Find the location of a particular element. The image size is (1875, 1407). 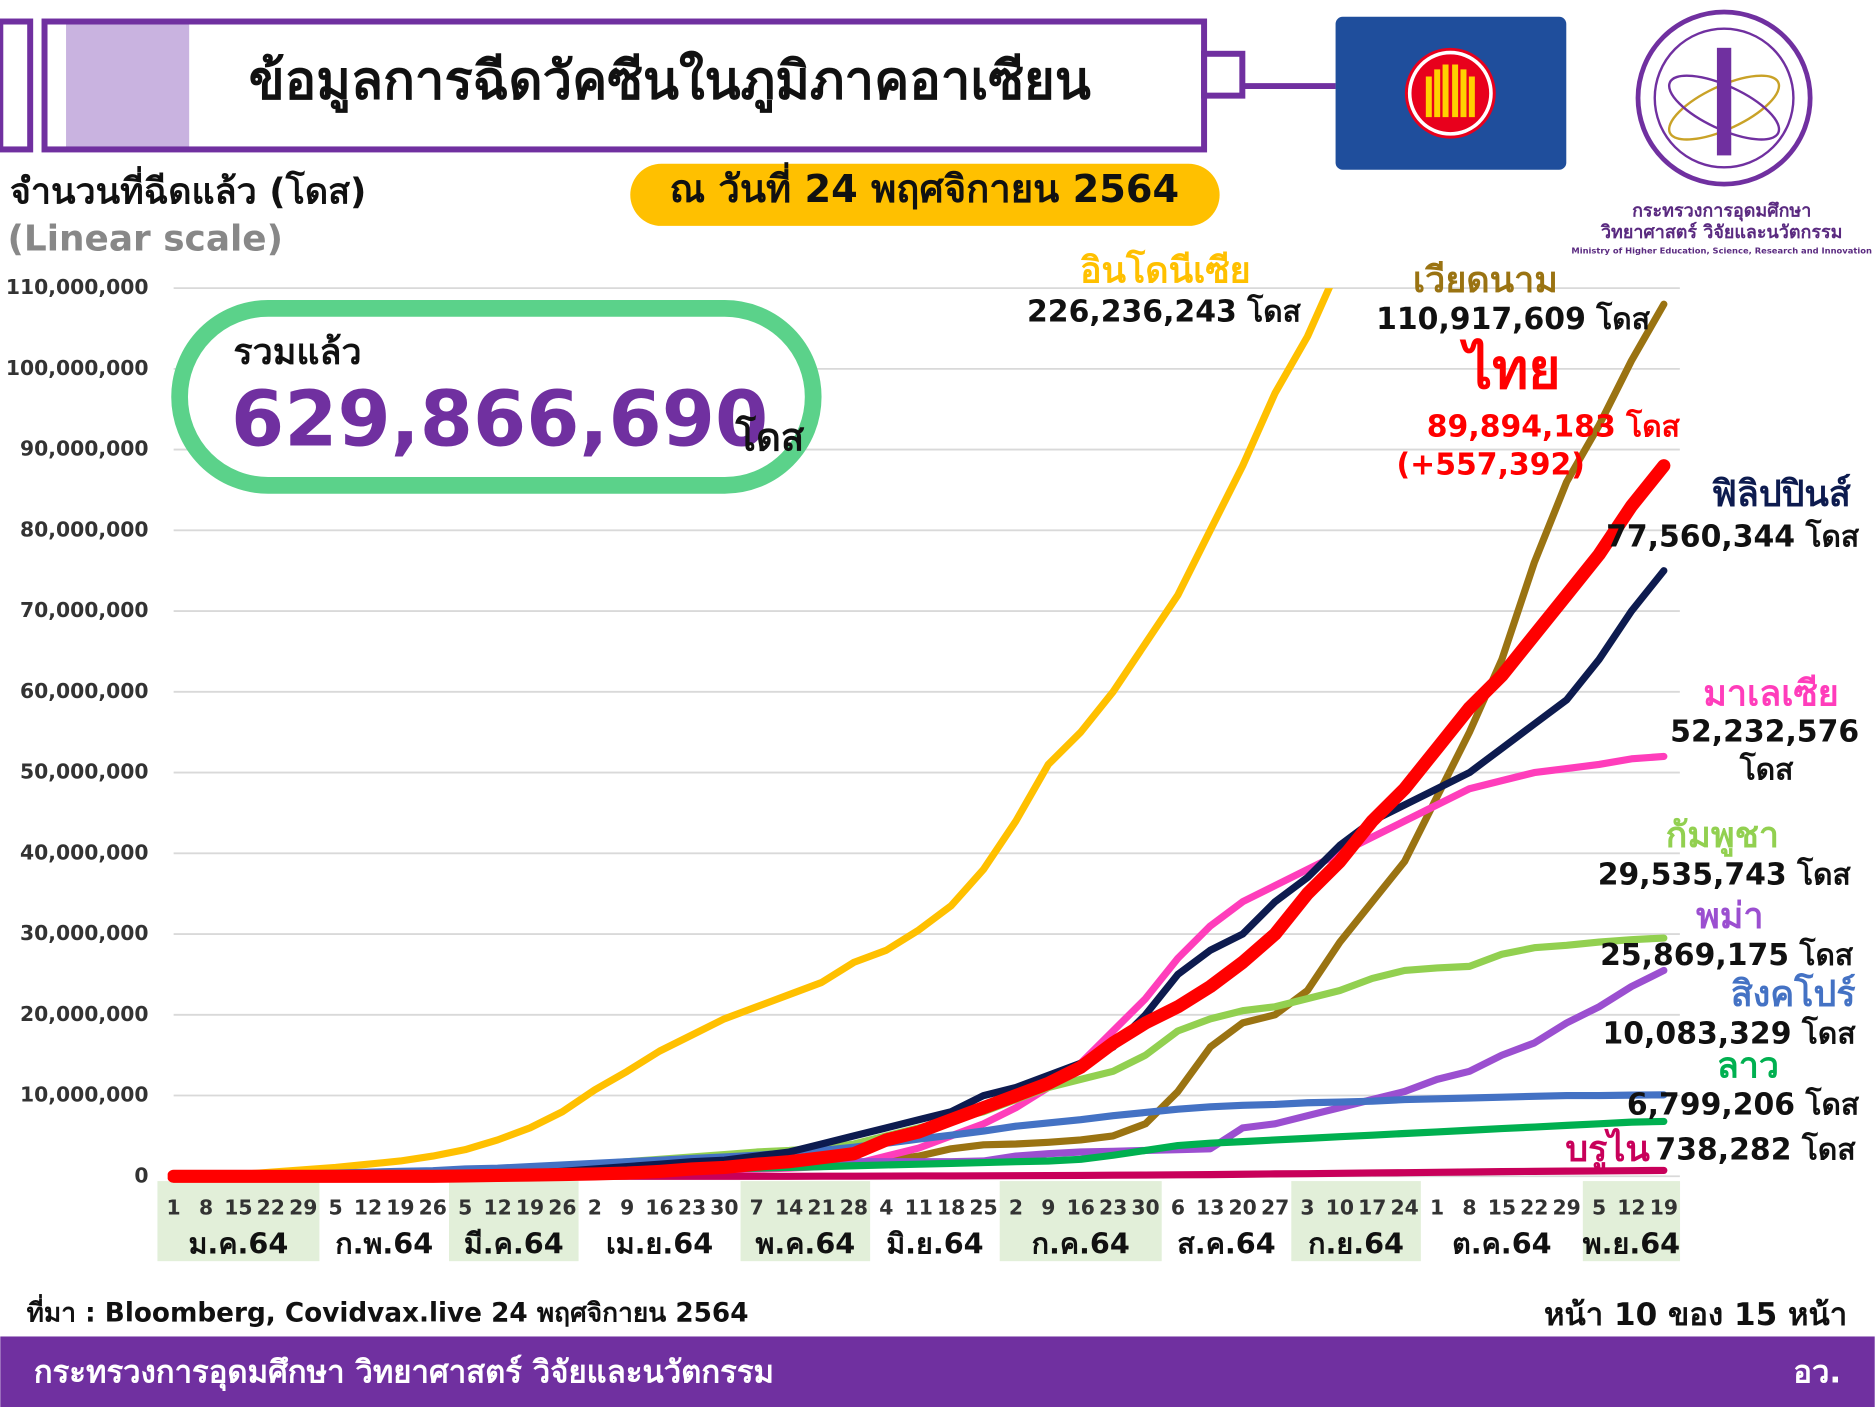

y-tick-label: 10,000,000 is located at coordinates (84, 1095).